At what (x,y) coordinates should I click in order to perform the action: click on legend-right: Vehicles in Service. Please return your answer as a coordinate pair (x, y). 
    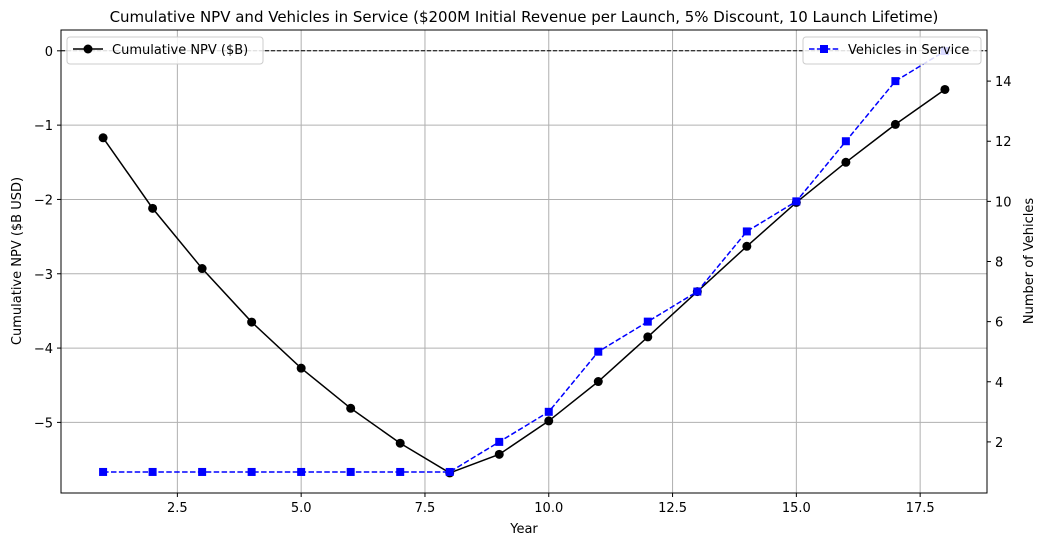
    Looking at the image, I should click on (892, 50).